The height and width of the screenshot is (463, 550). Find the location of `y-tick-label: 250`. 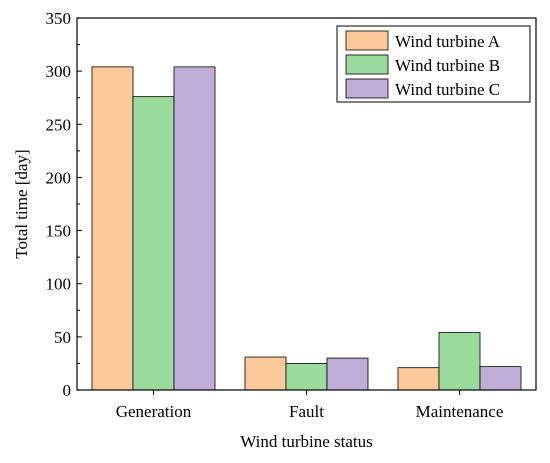

y-tick-label: 250 is located at coordinates (59, 124).